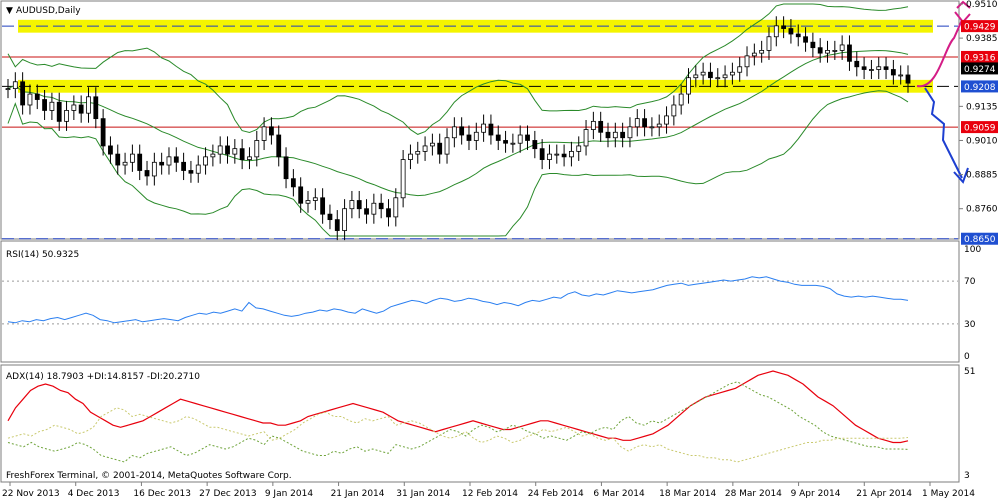 This screenshot has height=500, width=1000. Describe the element at coordinates (943, 133) in the screenshot. I see `forecast-arrow-down` at that location.